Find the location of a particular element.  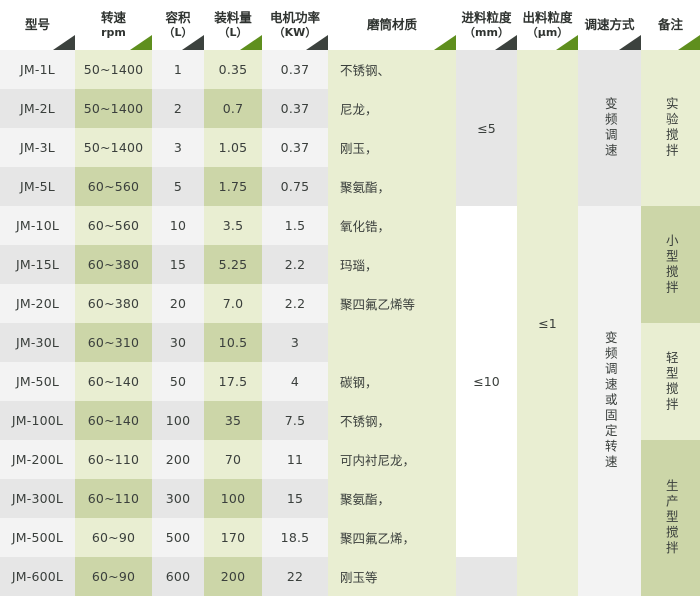

cell-speed: 60~110 is located at coordinates (113, 498).